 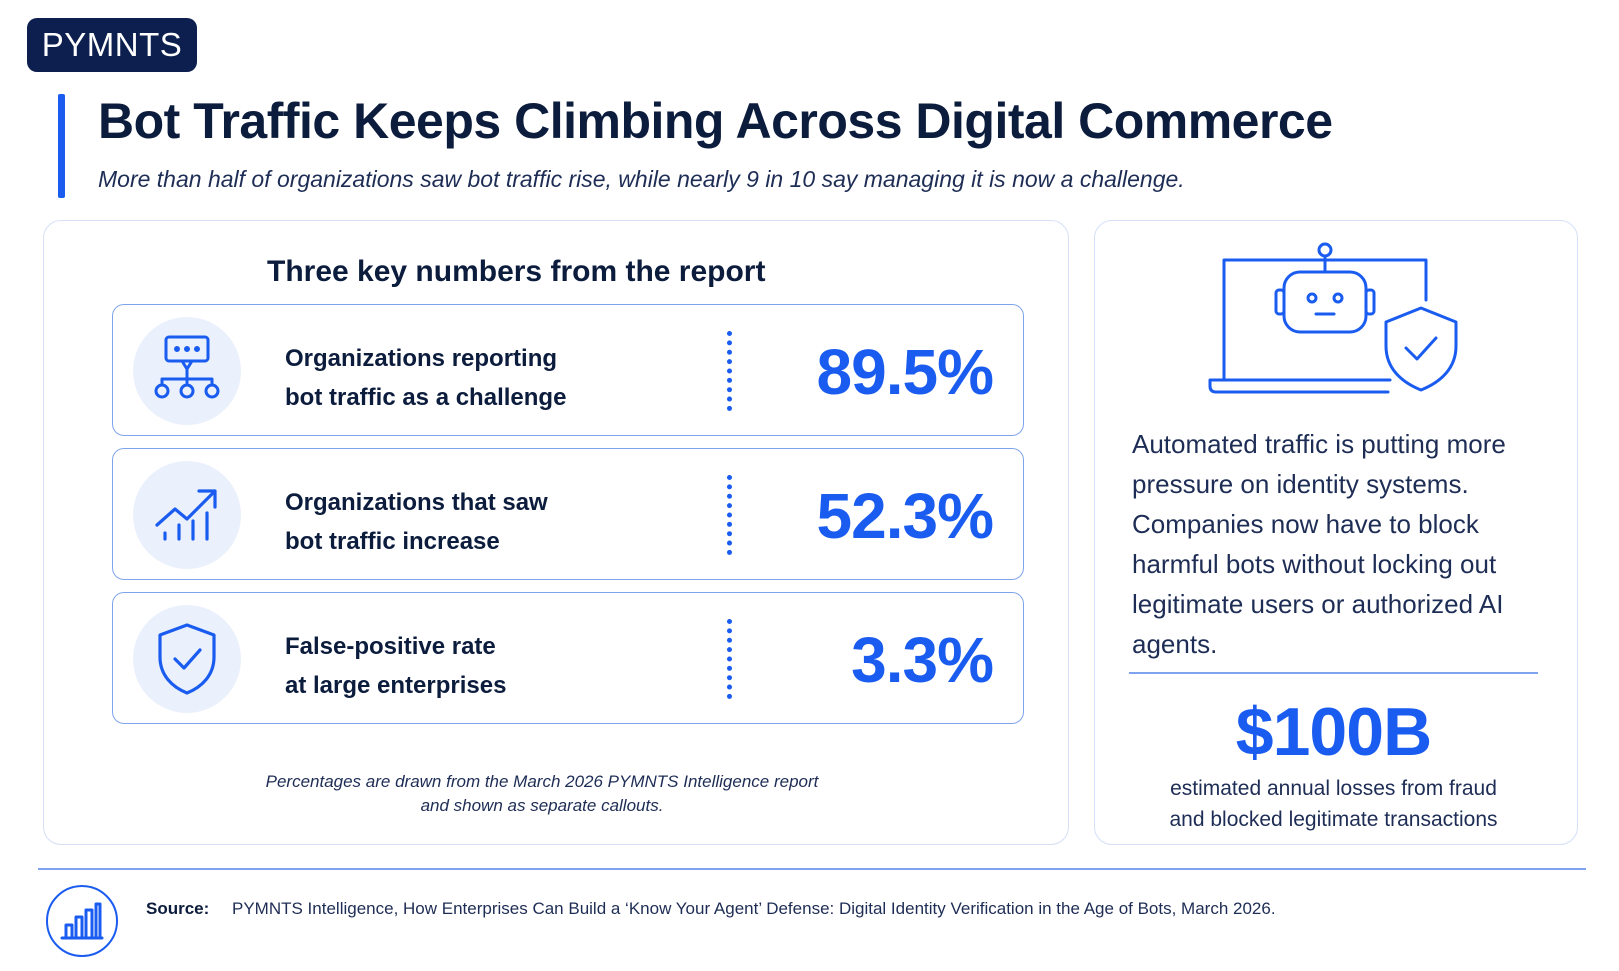 What do you see at coordinates (1333, 732) in the screenshot?
I see `big-number: $100B` at bounding box center [1333, 732].